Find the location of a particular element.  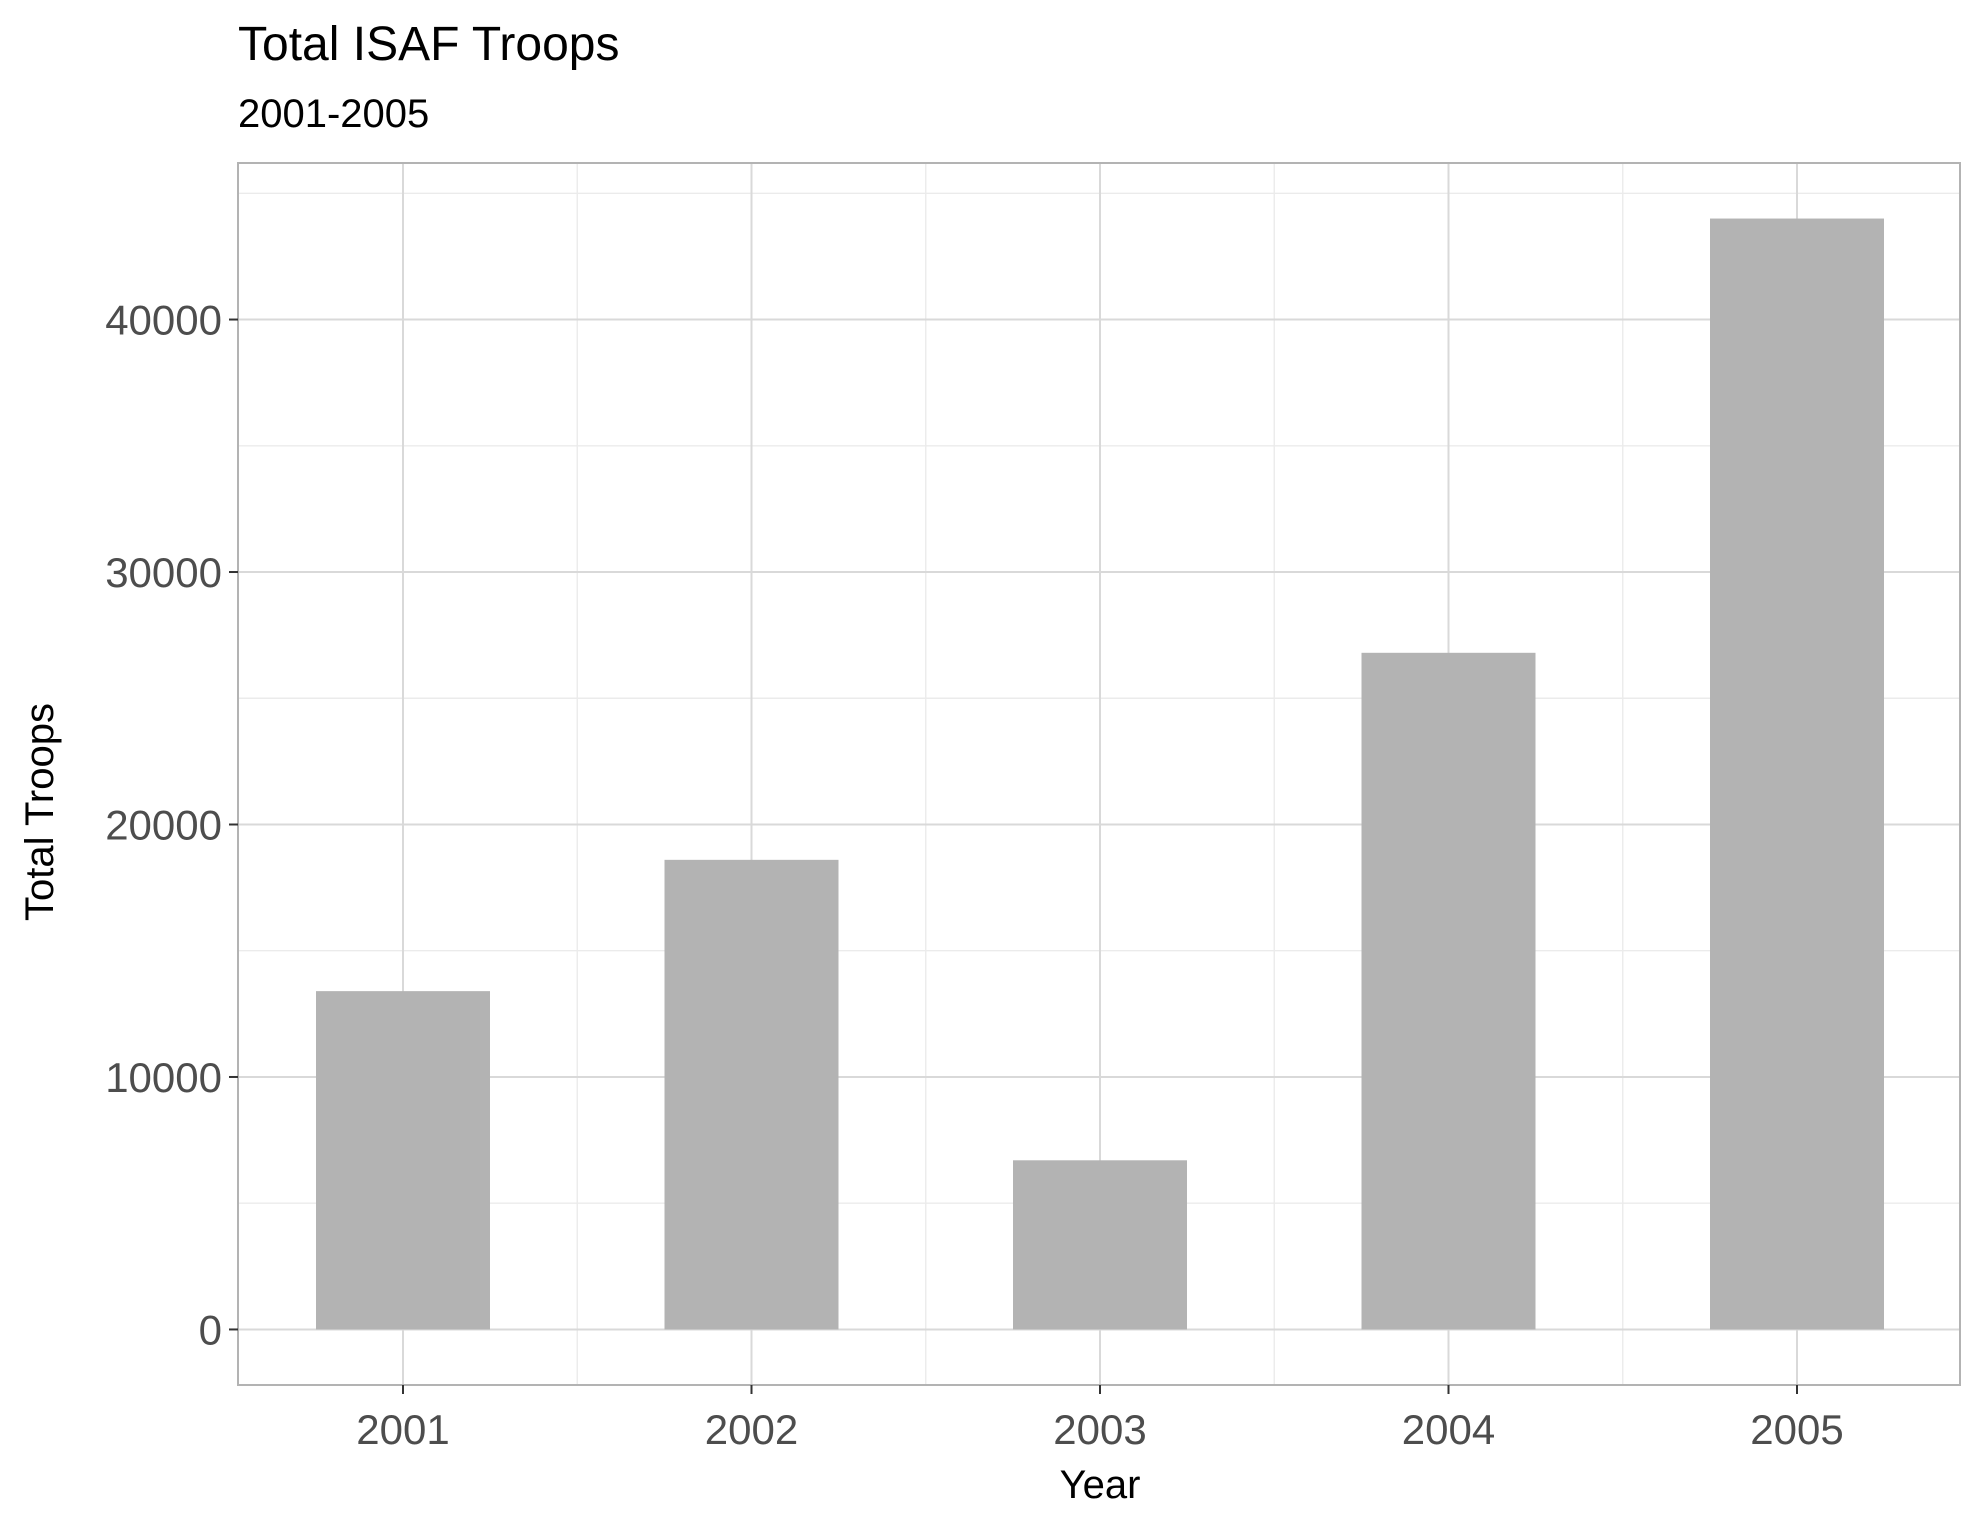

bar-2002 is located at coordinates (751, 1094).